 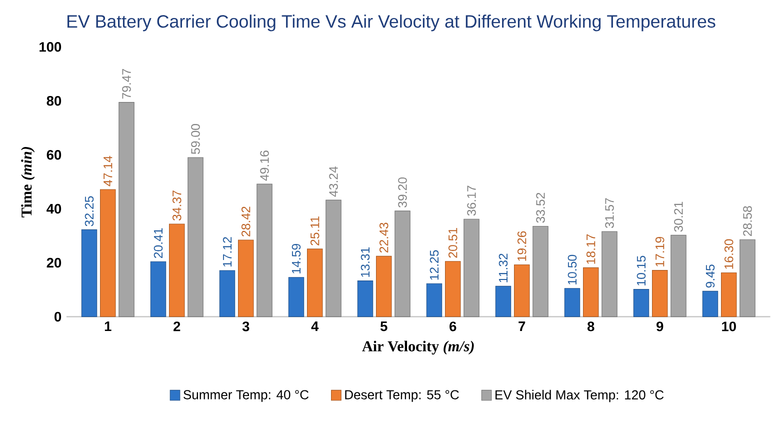 I want to click on x-tick-label: 1, so click(x=108, y=327).